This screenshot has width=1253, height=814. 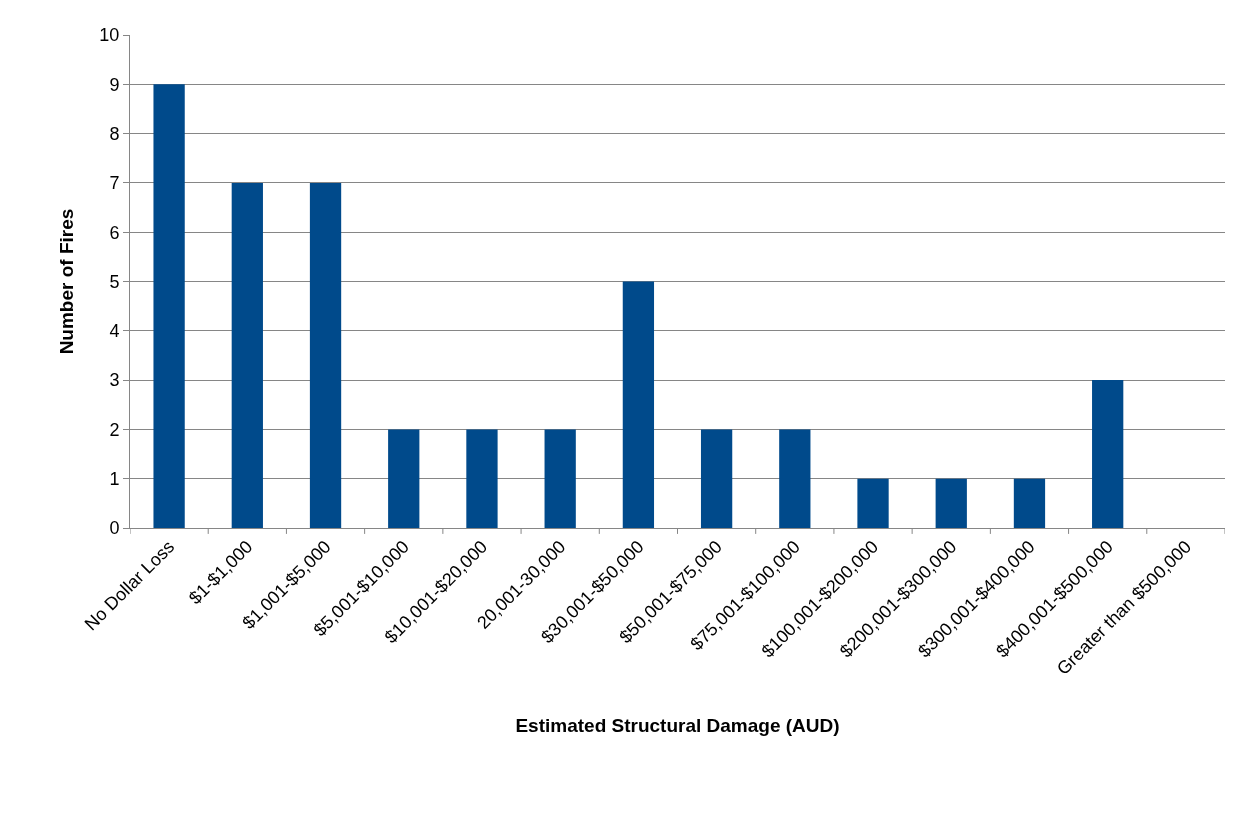 What do you see at coordinates (114, 183) in the screenshot?
I see `y-tick-label: 7` at bounding box center [114, 183].